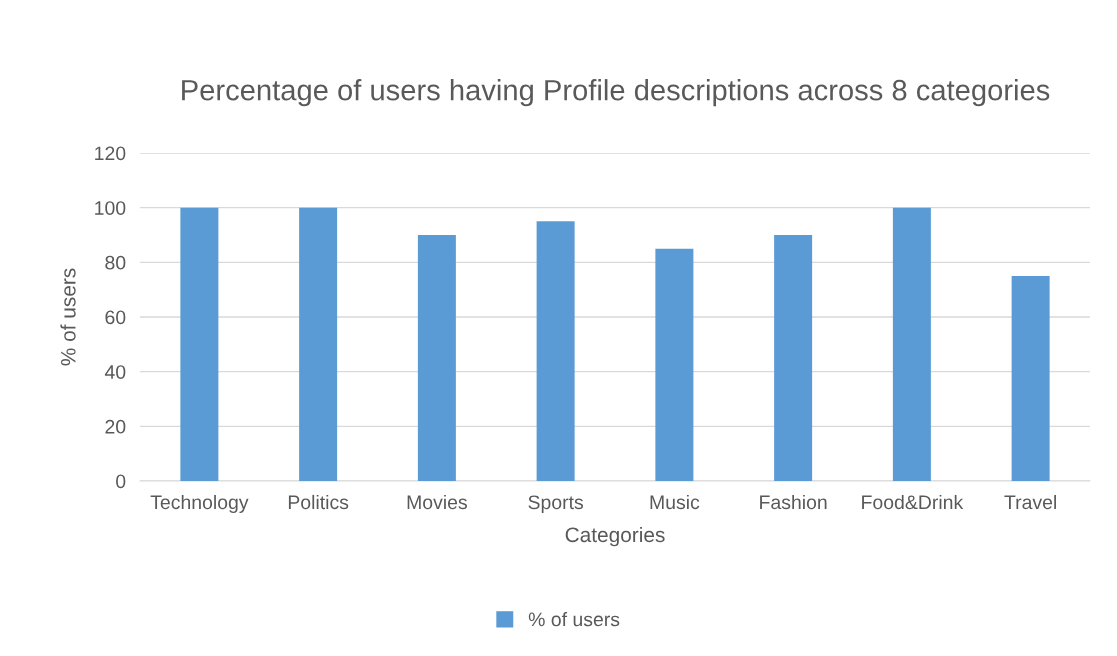  Describe the element at coordinates (115, 317) in the screenshot. I see `y-tick-label: 60` at that location.